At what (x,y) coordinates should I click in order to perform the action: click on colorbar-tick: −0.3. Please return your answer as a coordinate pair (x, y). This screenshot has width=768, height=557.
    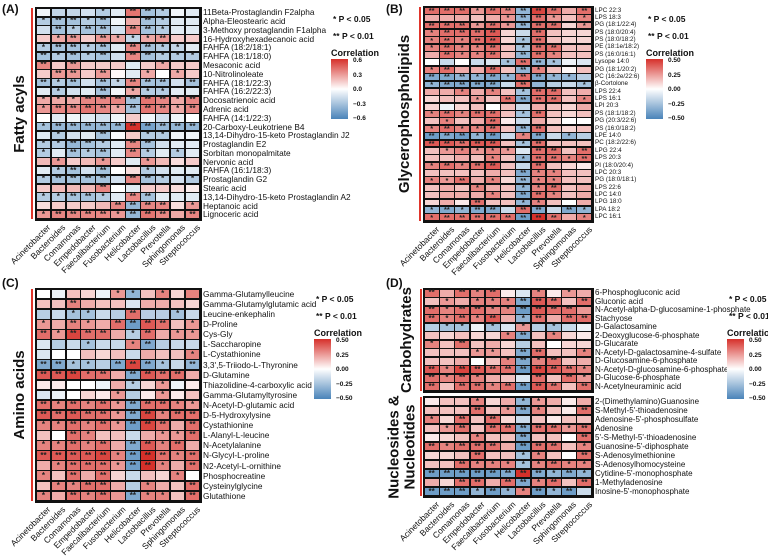
    Looking at the image, I should click on (359, 104).